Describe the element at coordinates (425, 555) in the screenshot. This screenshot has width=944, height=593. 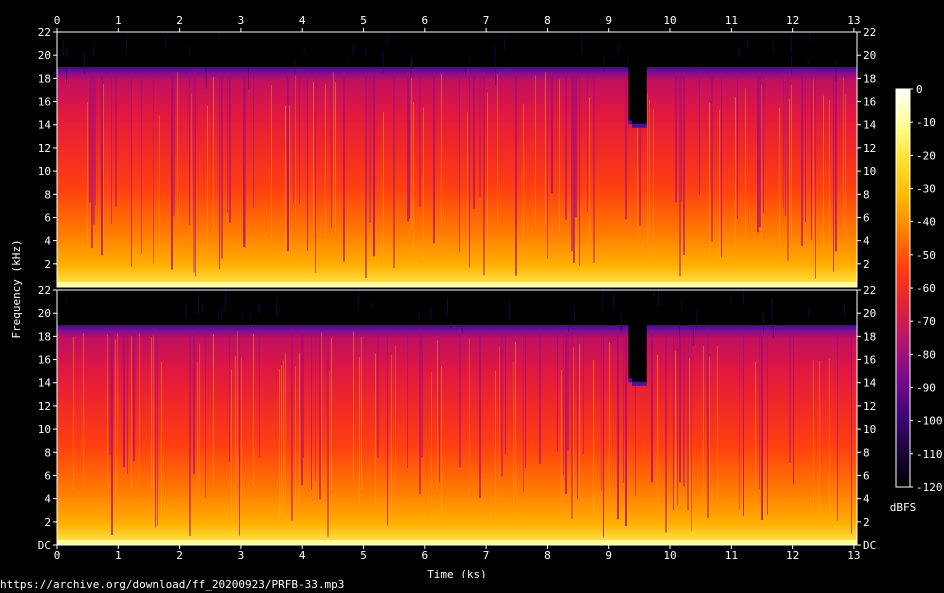
I see `x-tick-label: 6` at that location.